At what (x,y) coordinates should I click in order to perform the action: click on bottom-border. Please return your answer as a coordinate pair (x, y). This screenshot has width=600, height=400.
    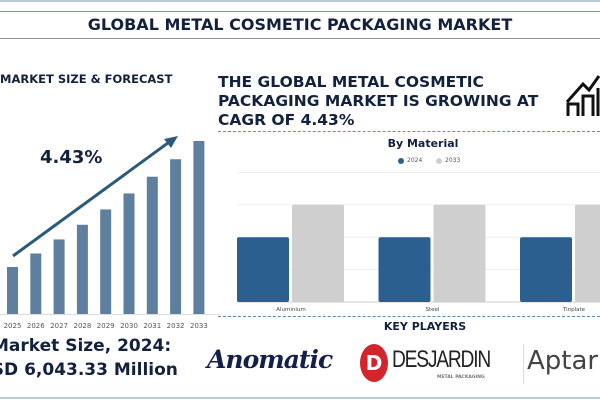
    Looking at the image, I should click on (300, 398).